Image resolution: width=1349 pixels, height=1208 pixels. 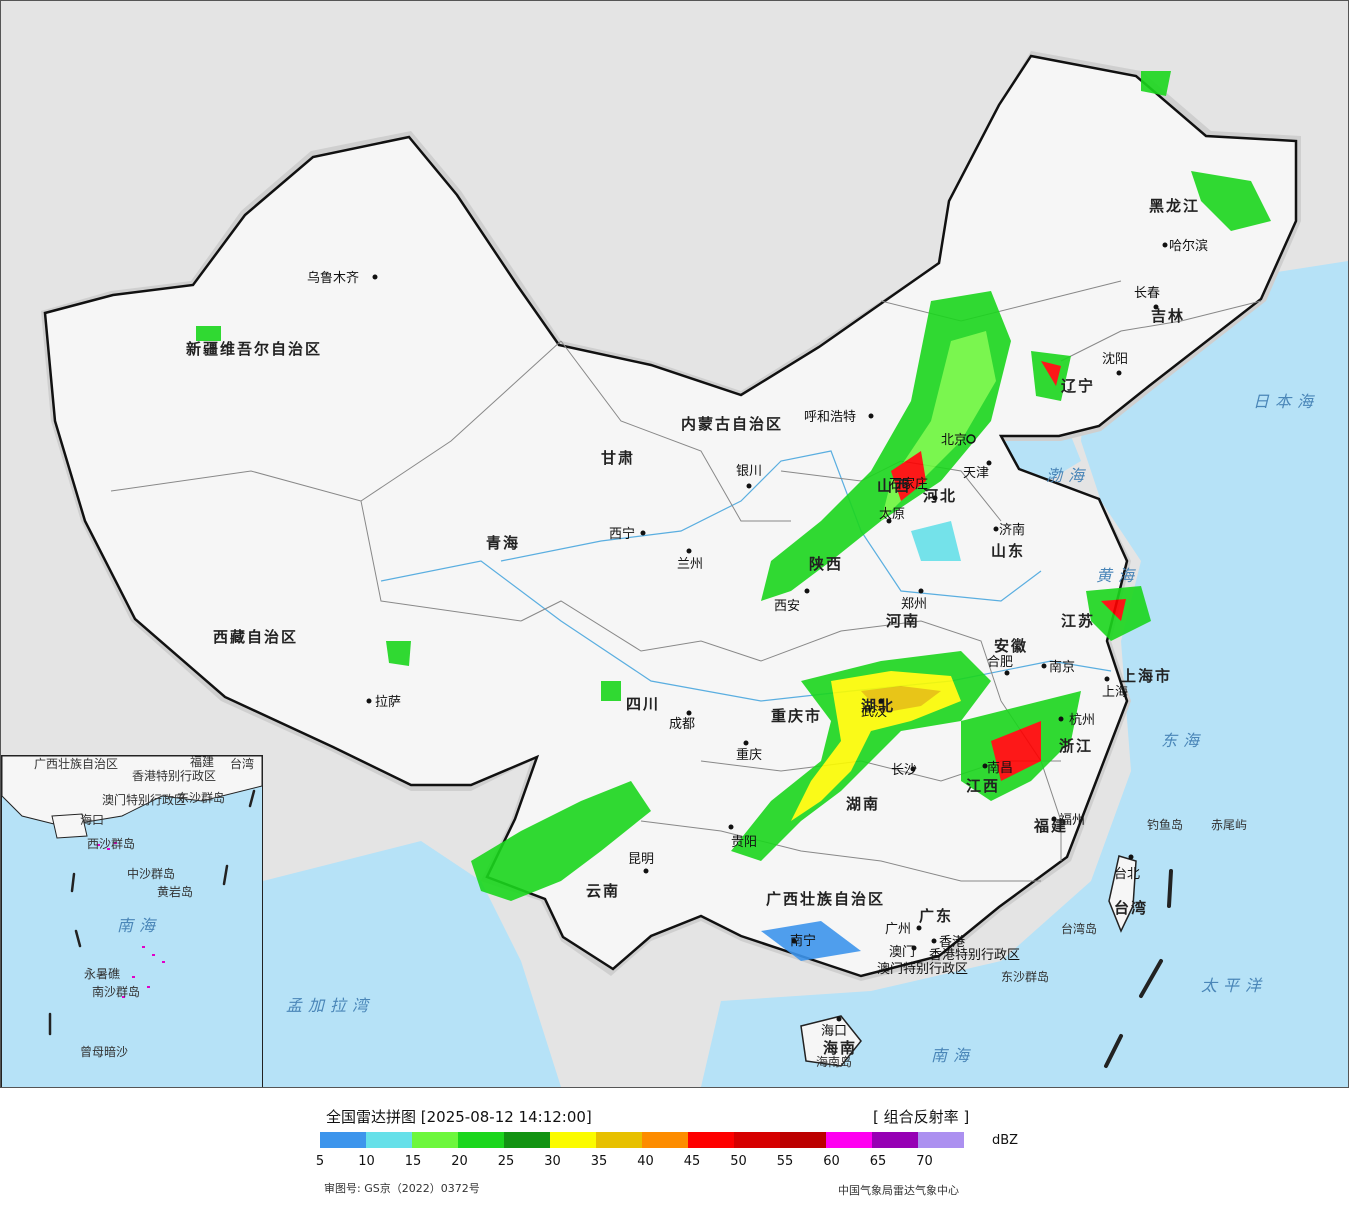 I want to click on sea-label-east-china-sea: 东海, so click(x=1183, y=740).